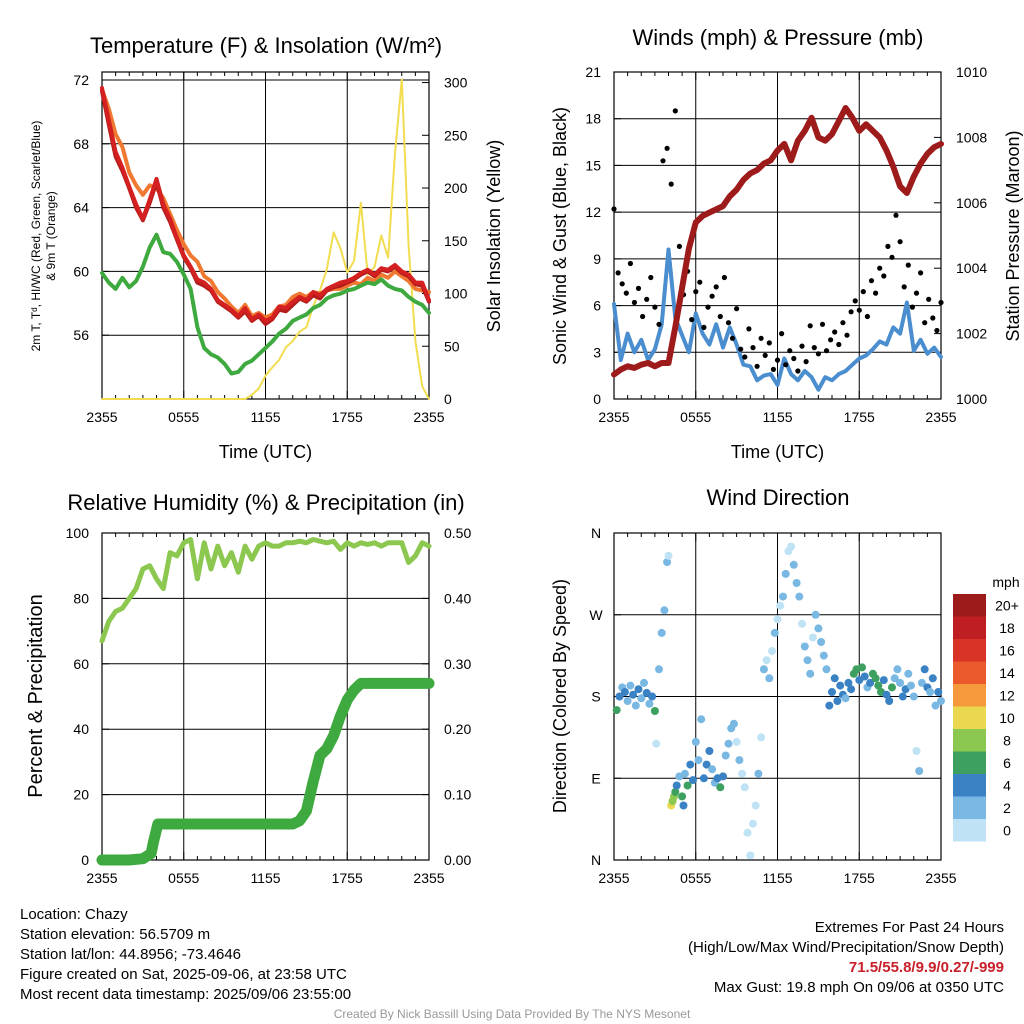 The width and height of the screenshot is (1024, 1024). What do you see at coordinates (596, 533) in the screenshot?
I see `y-tick-label: N` at bounding box center [596, 533].